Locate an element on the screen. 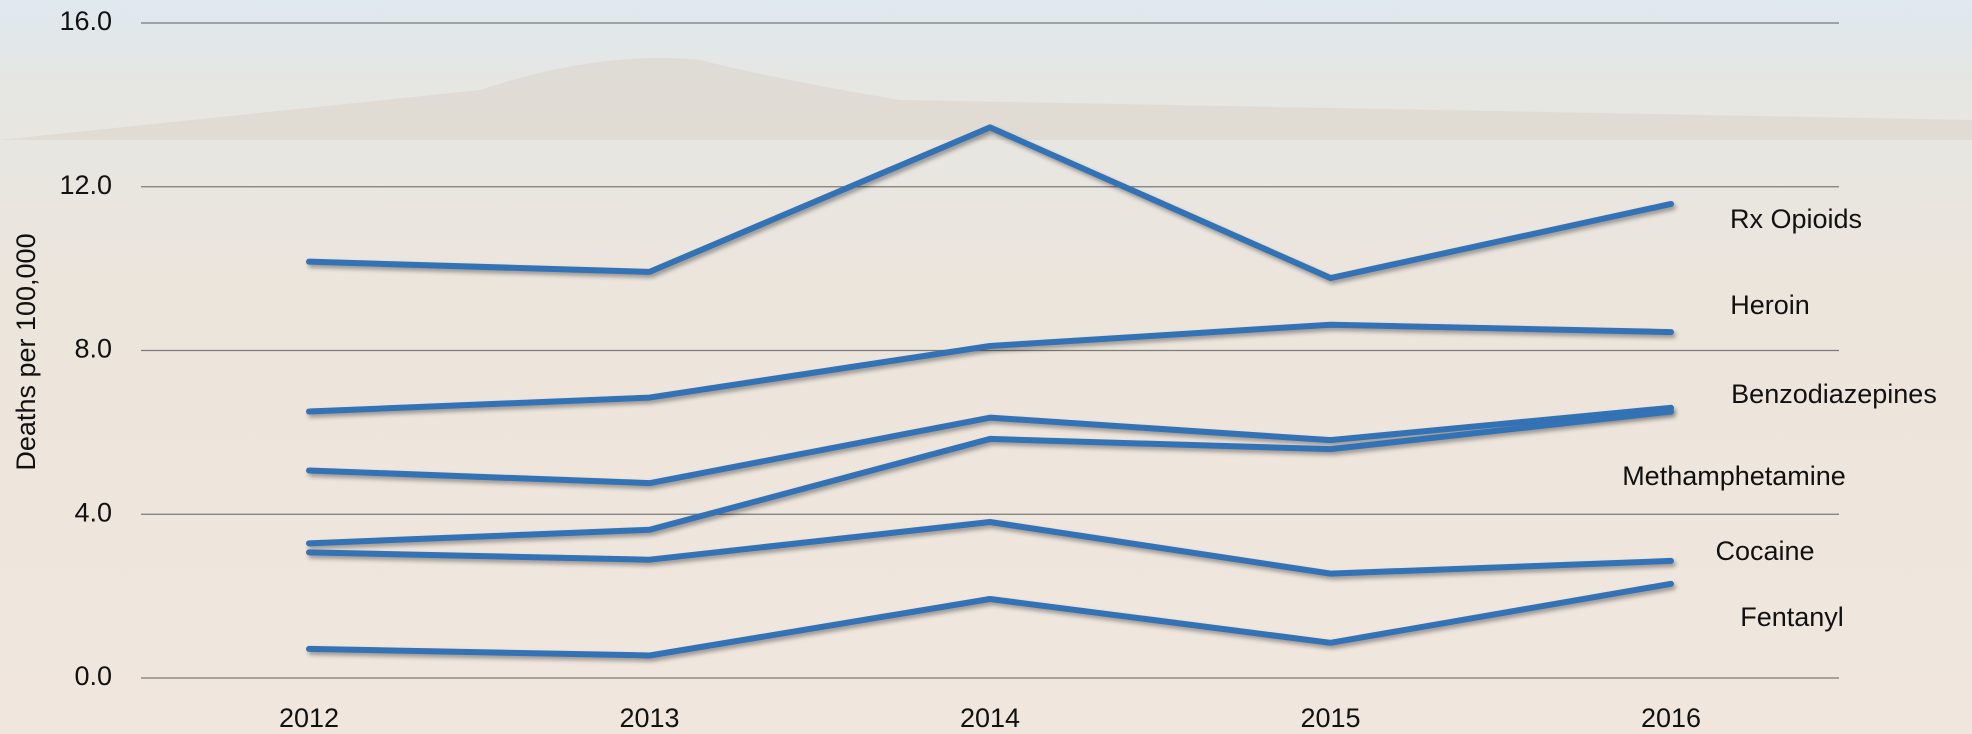 The height and width of the screenshot is (734, 1972). y-tick-label: 8.0 is located at coordinates (93, 349).